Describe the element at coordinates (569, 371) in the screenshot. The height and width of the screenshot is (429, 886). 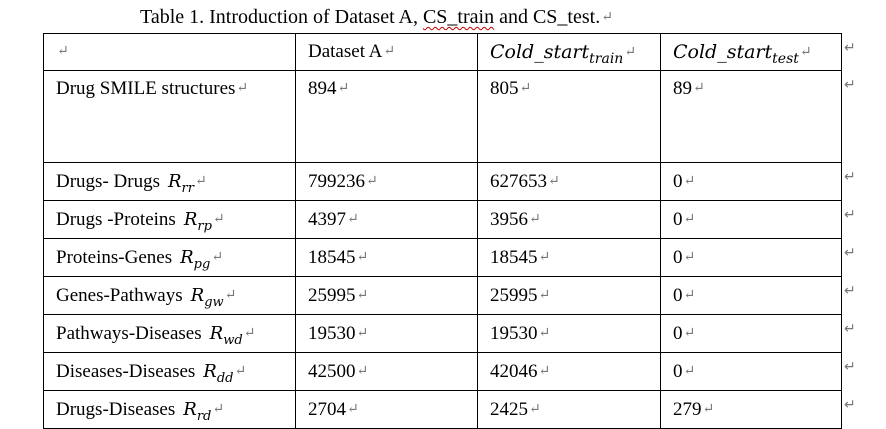
I see `cell-train: 42046↵` at that location.